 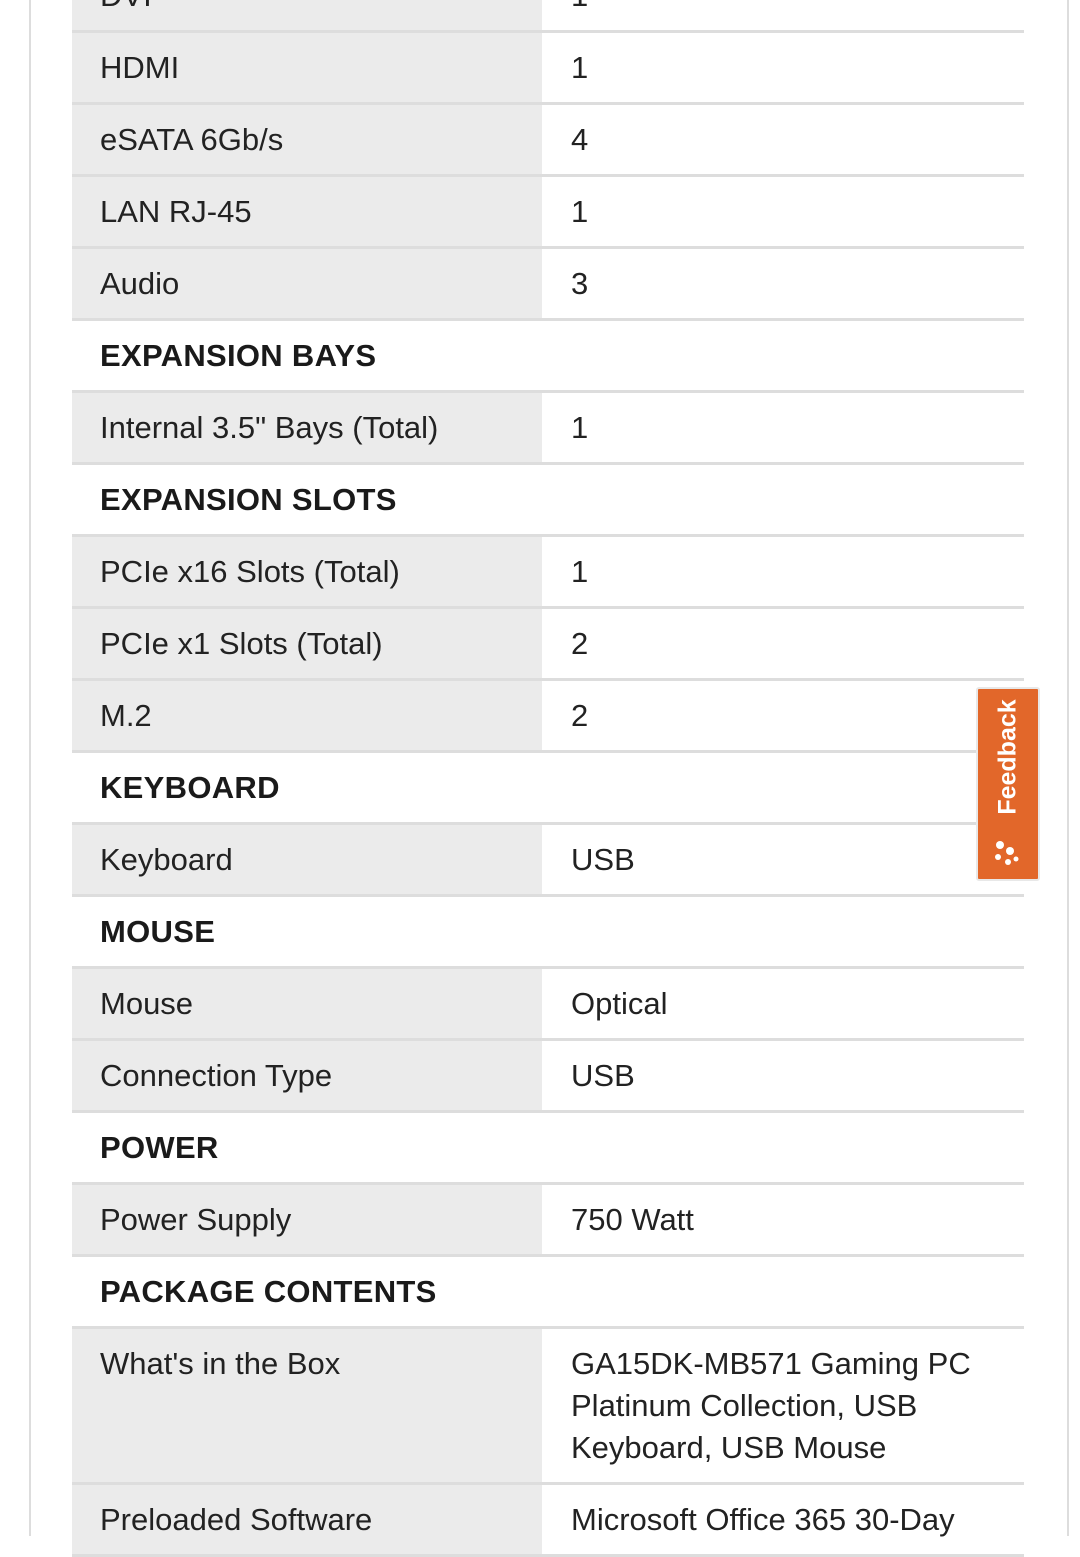 I want to click on section-heading-row: EXPANSION SLOTS, so click(x=548, y=501).